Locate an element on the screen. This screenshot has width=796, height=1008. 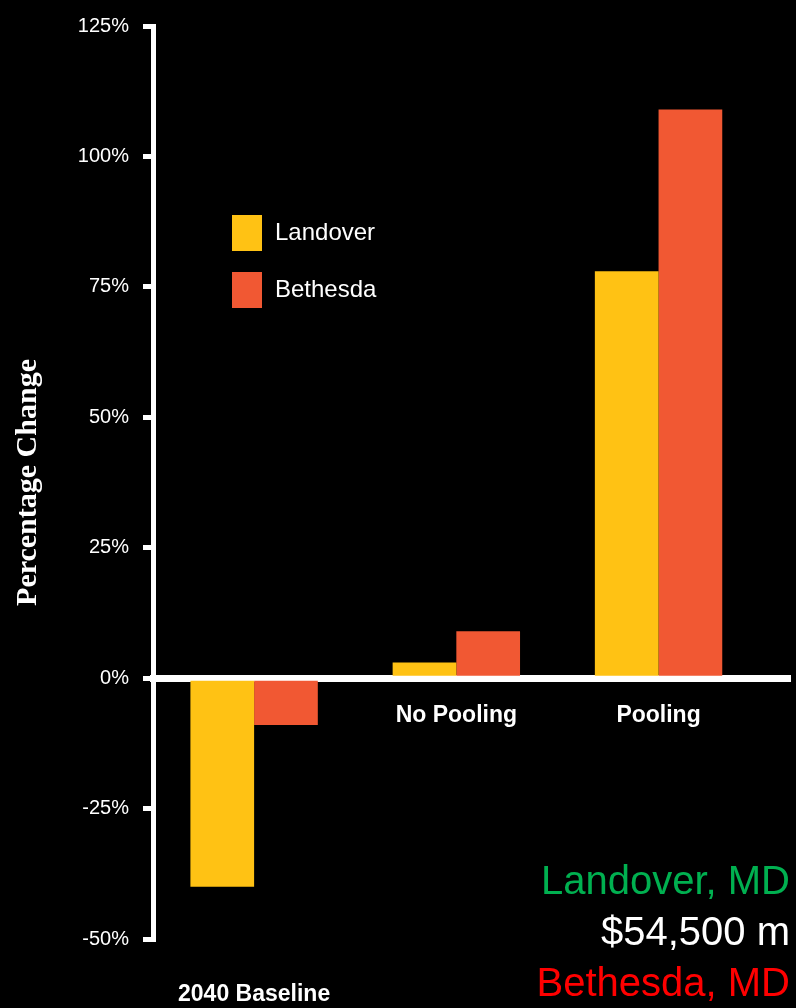
y-tick-label: -50% is located at coordinates (106, 937).